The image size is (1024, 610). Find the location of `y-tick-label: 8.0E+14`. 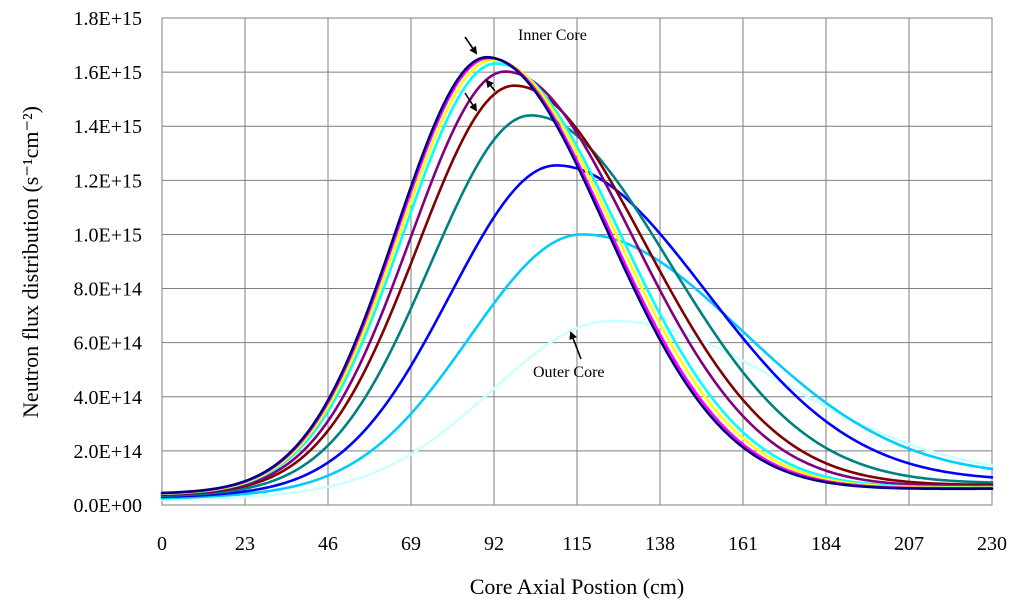

y-tick-label: 8.0E+14 is located at coordinates (108, 290).